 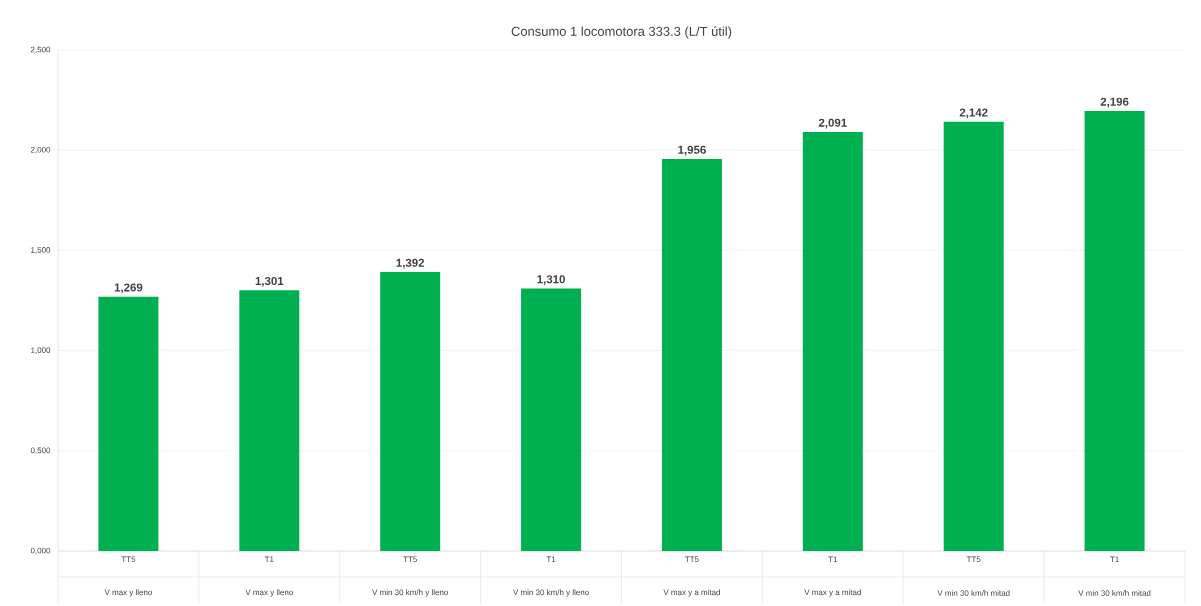 I want to click on data-label: 1,310, so click(x=551, y=280).